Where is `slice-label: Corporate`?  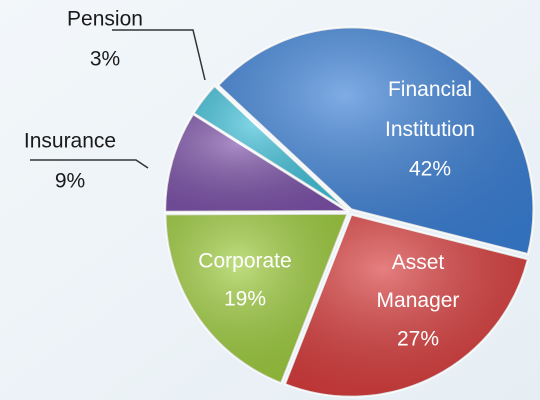 slice-label: Corporate is located at coordinates (244, 261).